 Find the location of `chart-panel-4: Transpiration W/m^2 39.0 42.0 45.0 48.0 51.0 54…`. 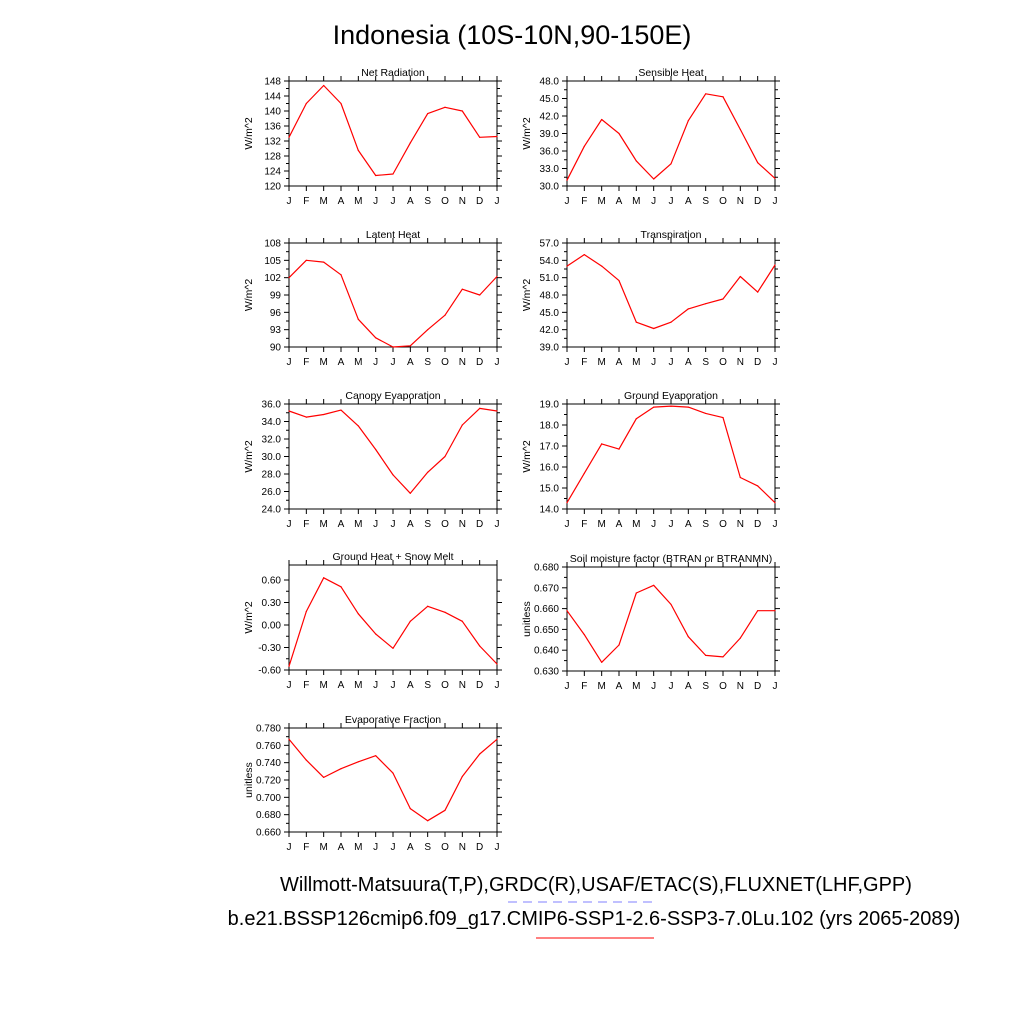

chart-panel-4: Transpiration W/m^2 39.0 42.0 45.0 48.0 51.0 54… is located at coordinates (650, 298).